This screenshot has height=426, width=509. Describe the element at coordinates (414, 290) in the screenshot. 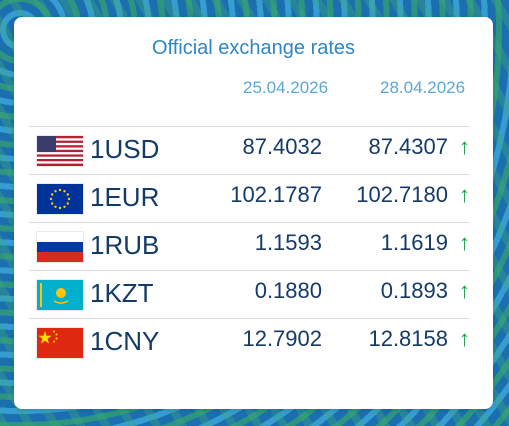

I see `rate-date-2: 0.1893` at that location.